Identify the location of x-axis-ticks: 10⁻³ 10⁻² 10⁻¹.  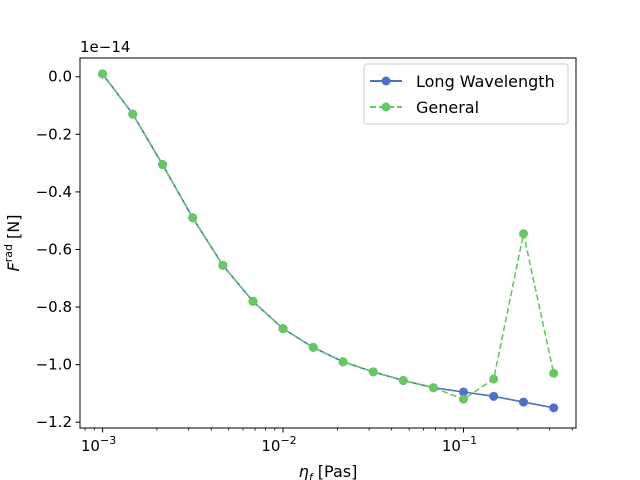
(327, 441).